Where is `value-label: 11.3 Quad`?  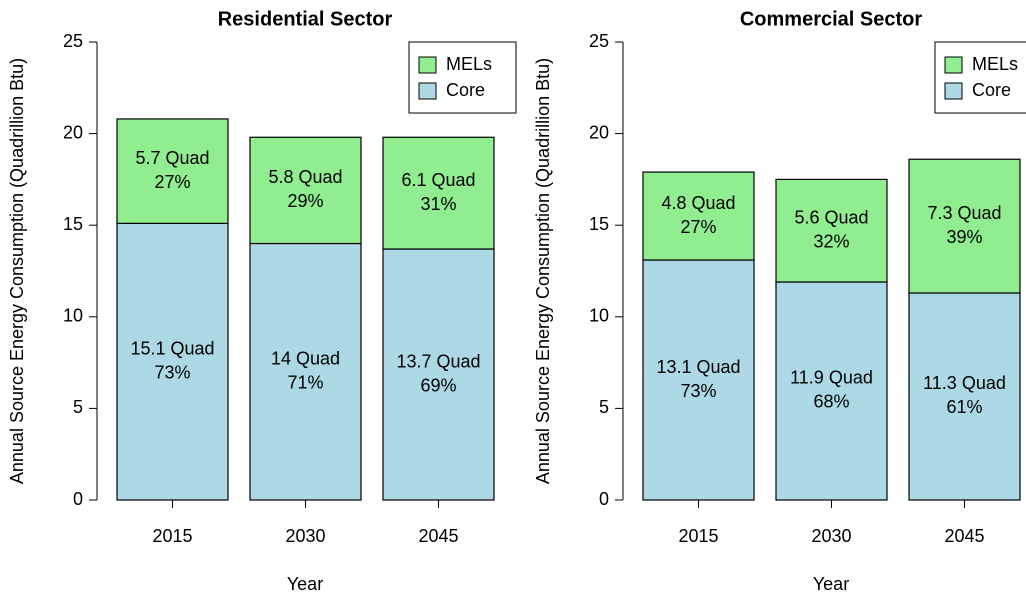
value-label: 11.3 Quad is located at coordinates (964, 383).